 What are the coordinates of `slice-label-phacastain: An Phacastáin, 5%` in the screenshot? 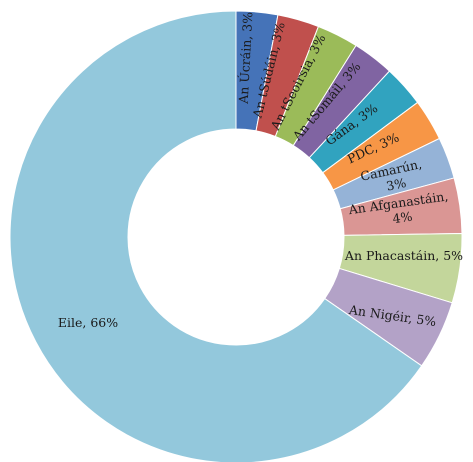 It's located at (403, 255).